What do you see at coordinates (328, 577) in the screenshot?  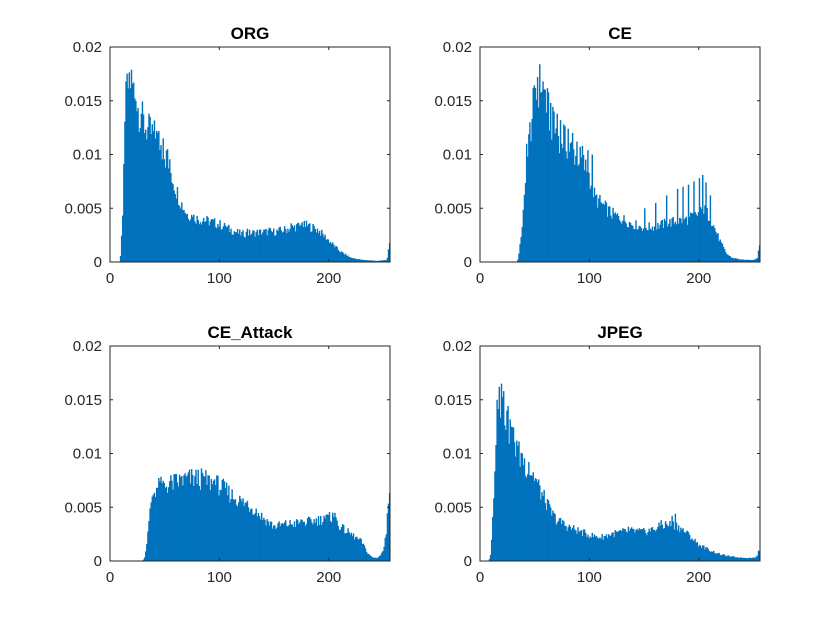 I see `x-tick-label: 200` at bounding box center [328, 577].